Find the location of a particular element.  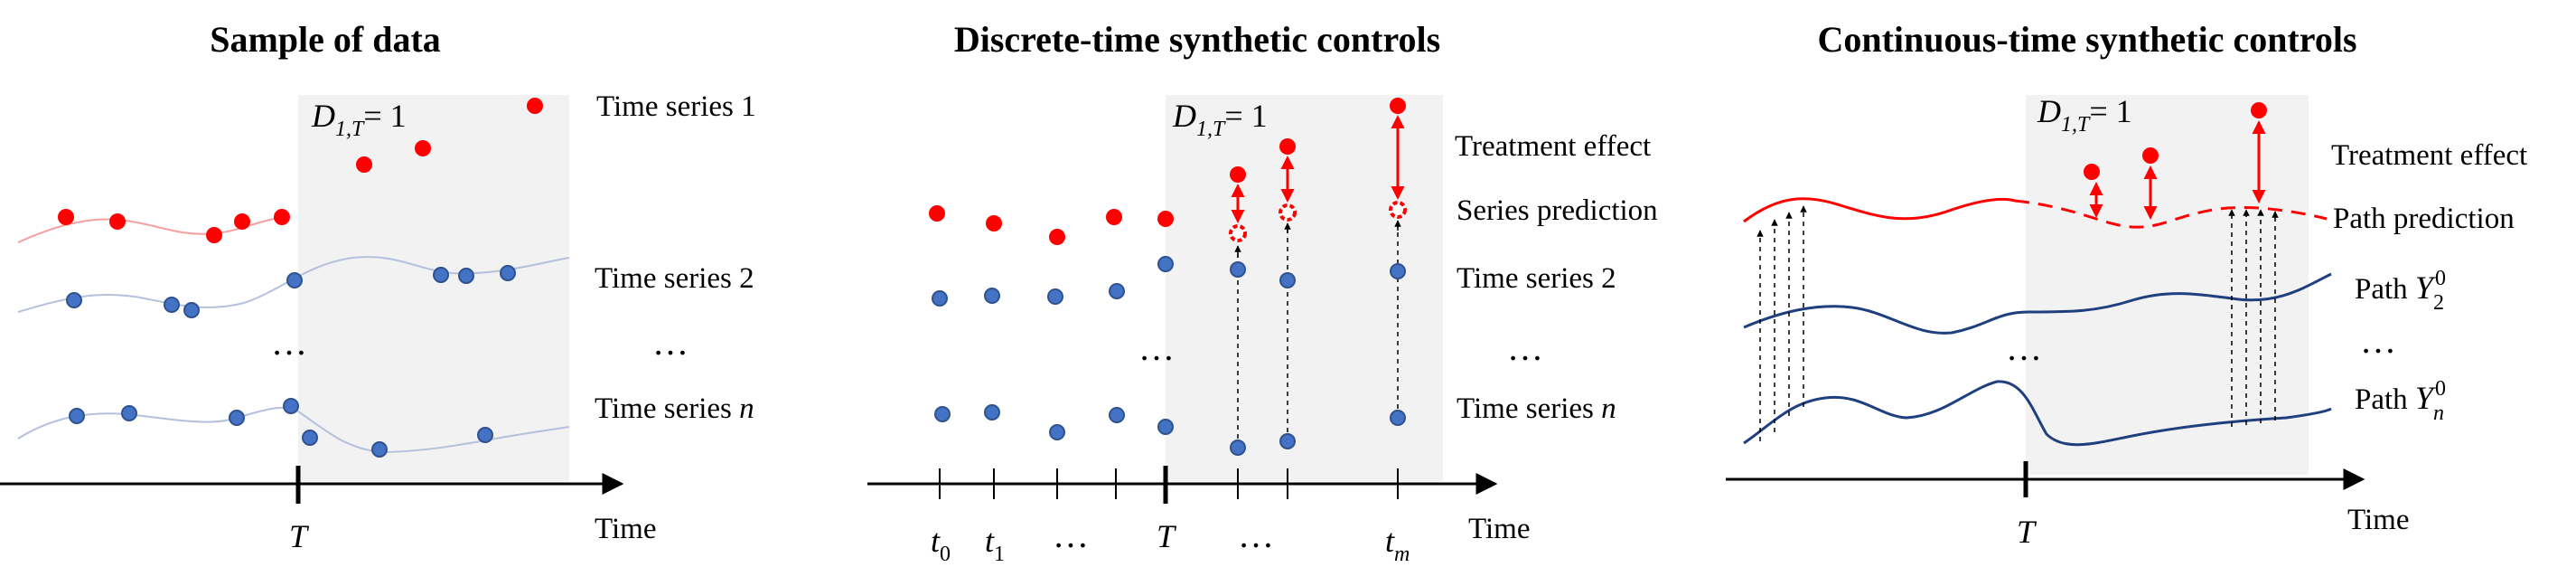

series-prediction-label: Series prediction is located at coordinates (1557, 210).